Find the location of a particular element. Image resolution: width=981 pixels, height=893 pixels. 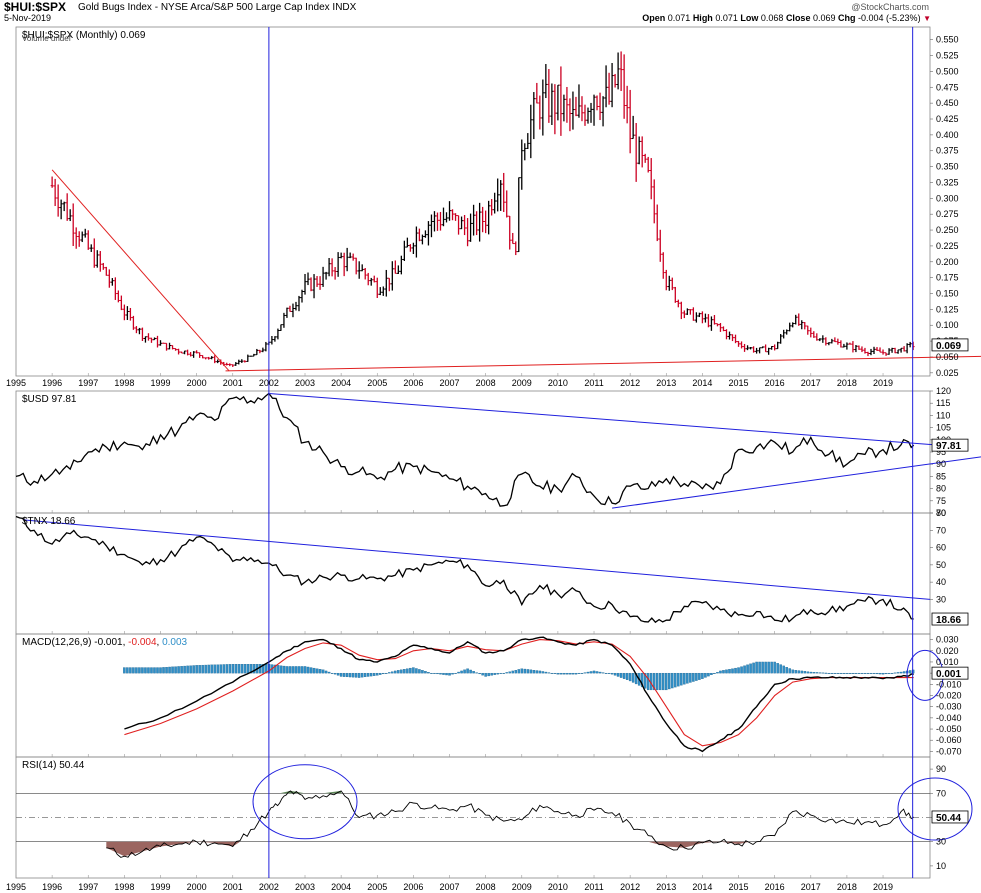

last-value-box-usd is located at coordinates (950, 445).